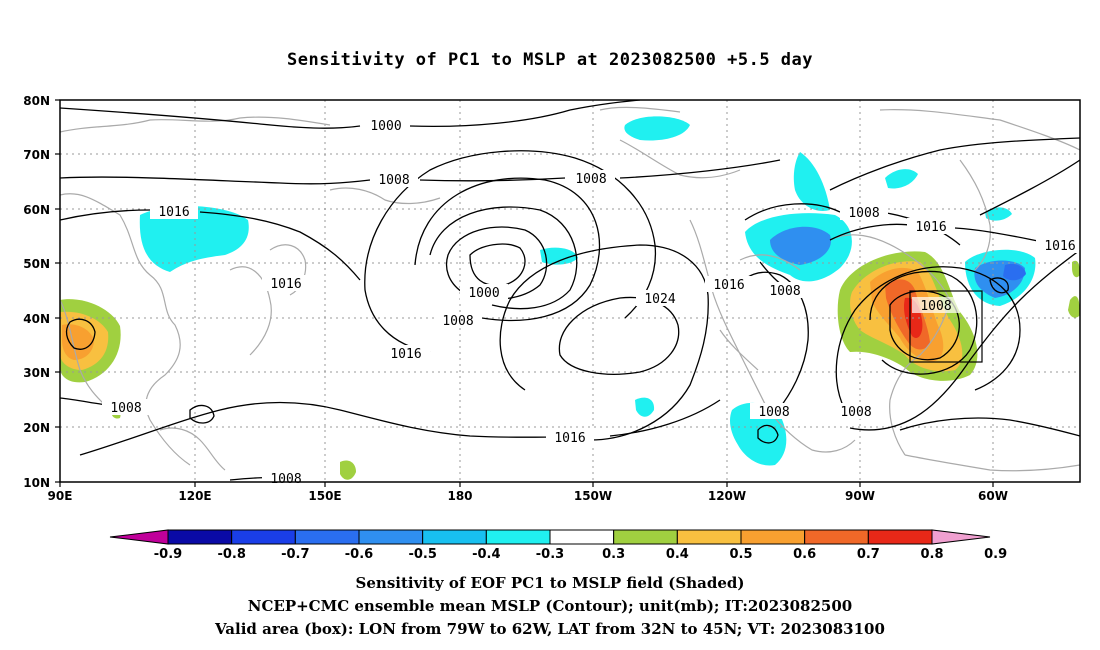 This screenshot has height=650, width=1100. Describe the element at coordinates (784, 291) in the screenshot. I see `contour-label-1008-d: 1008` at that location.